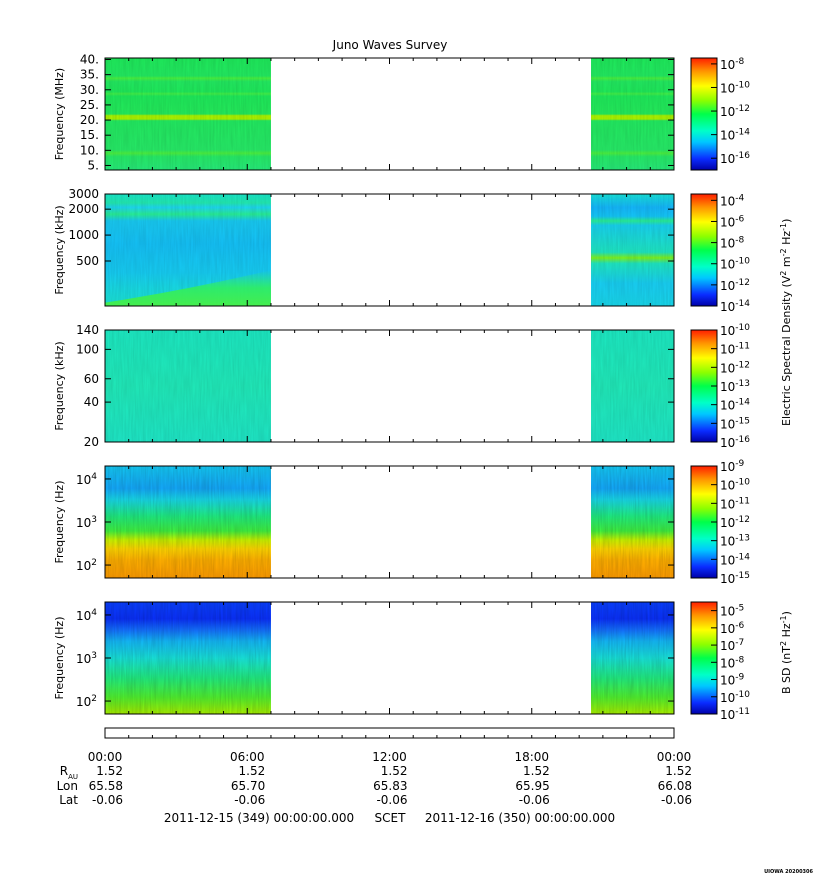 This screenshot has height=880, width=815. Describe the element at coordinates (89, 120) in the screenshot. I see `y-tick-label: 20.` at that location.